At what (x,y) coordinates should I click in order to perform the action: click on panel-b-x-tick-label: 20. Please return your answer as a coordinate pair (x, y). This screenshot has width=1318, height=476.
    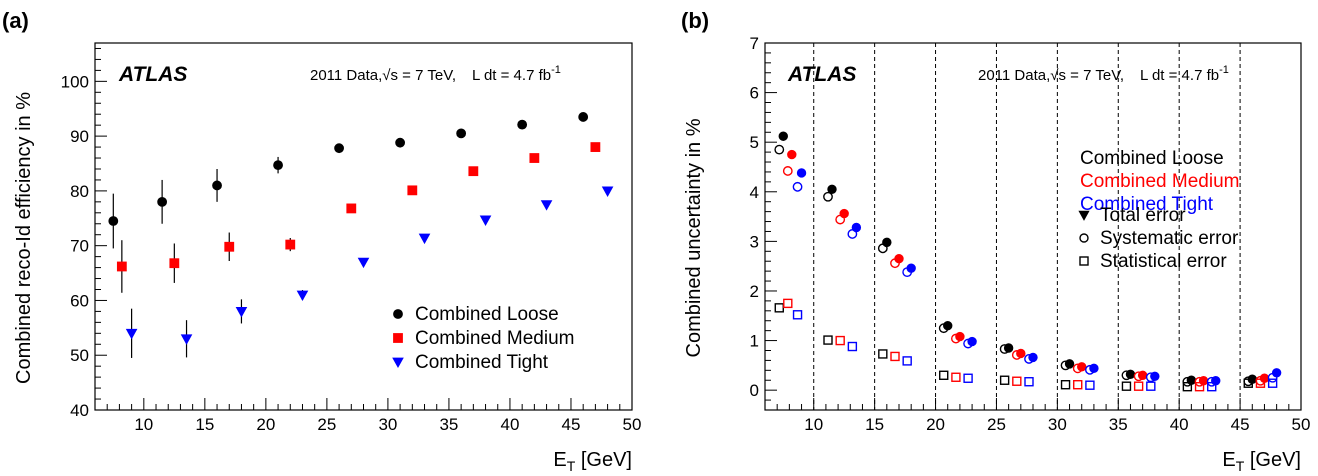
    Looking at the image, I should click on (935, 424).